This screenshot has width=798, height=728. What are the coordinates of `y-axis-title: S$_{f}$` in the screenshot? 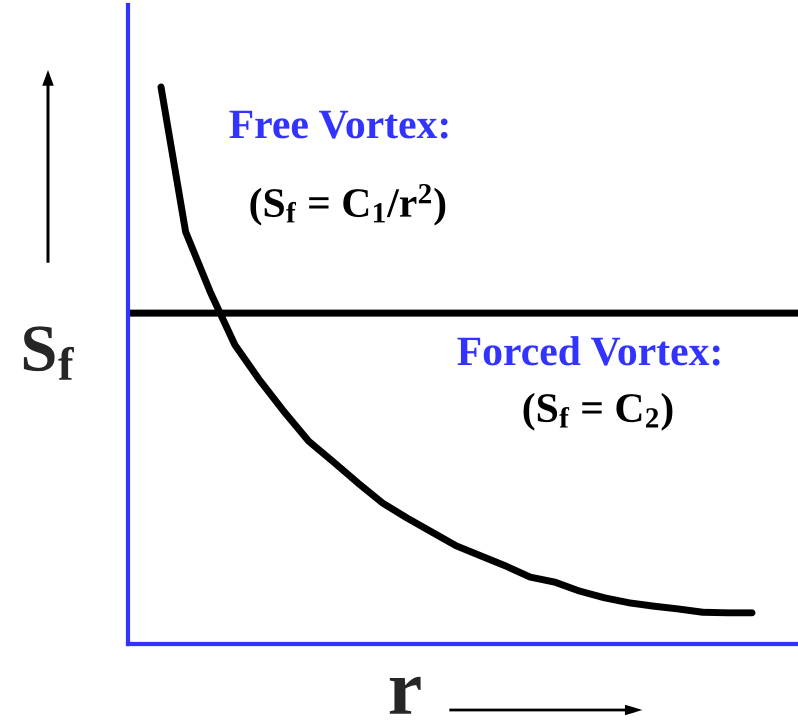 It's located at (49, 353).